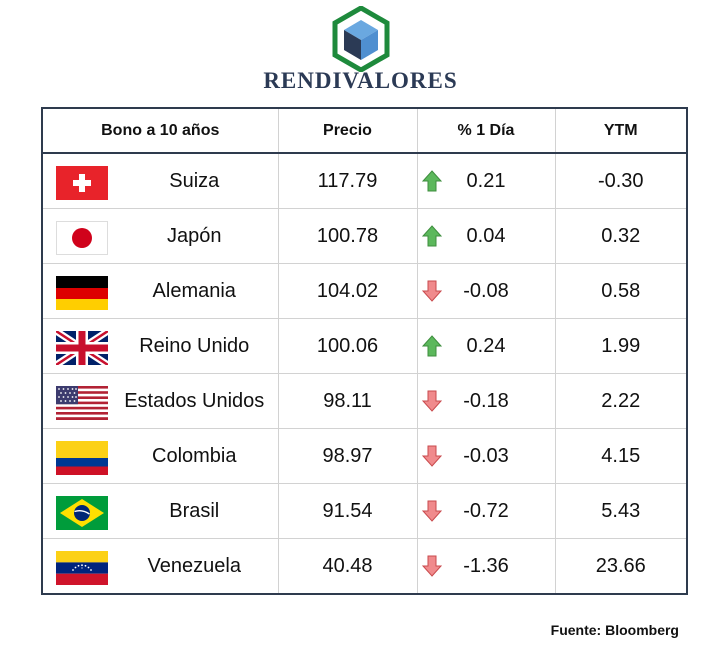  I want to click on table-row: Alemania 104.02 -0.08 0.58, so click(364, 291).